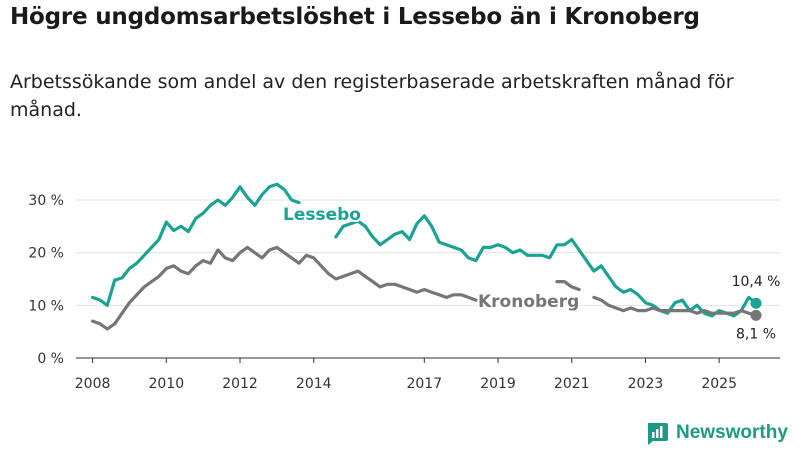 This screenshot has width=800, height=450. Describe the element at coordinates (756, 282) in the screenshot. I see `end-value-label-lessebo: 10,4 %` at that location.